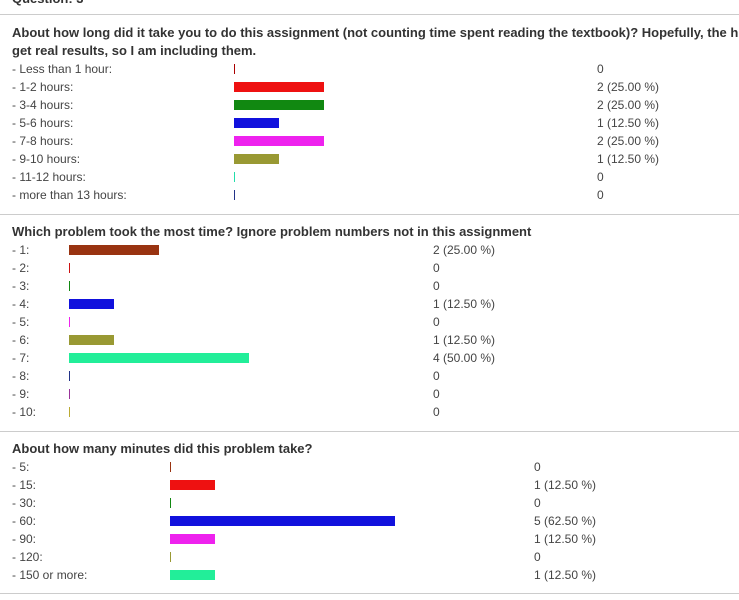 The height and width of the screenshot is (600, 739). What do you see at coordinates (375, 286) in the screenshot?
I see `answer-option-row: - 3: 0` at bounding box center [375, 286].